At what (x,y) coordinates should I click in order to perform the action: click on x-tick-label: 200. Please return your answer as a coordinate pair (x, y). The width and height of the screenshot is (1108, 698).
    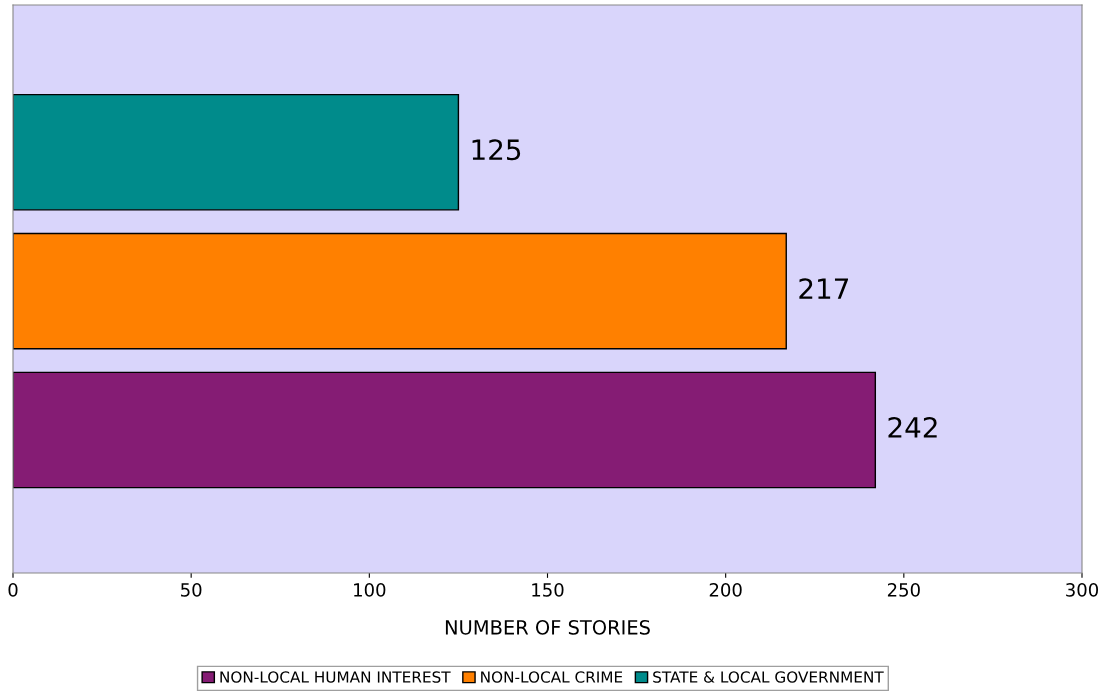
    Looking at the image, I should click on (725, 590).